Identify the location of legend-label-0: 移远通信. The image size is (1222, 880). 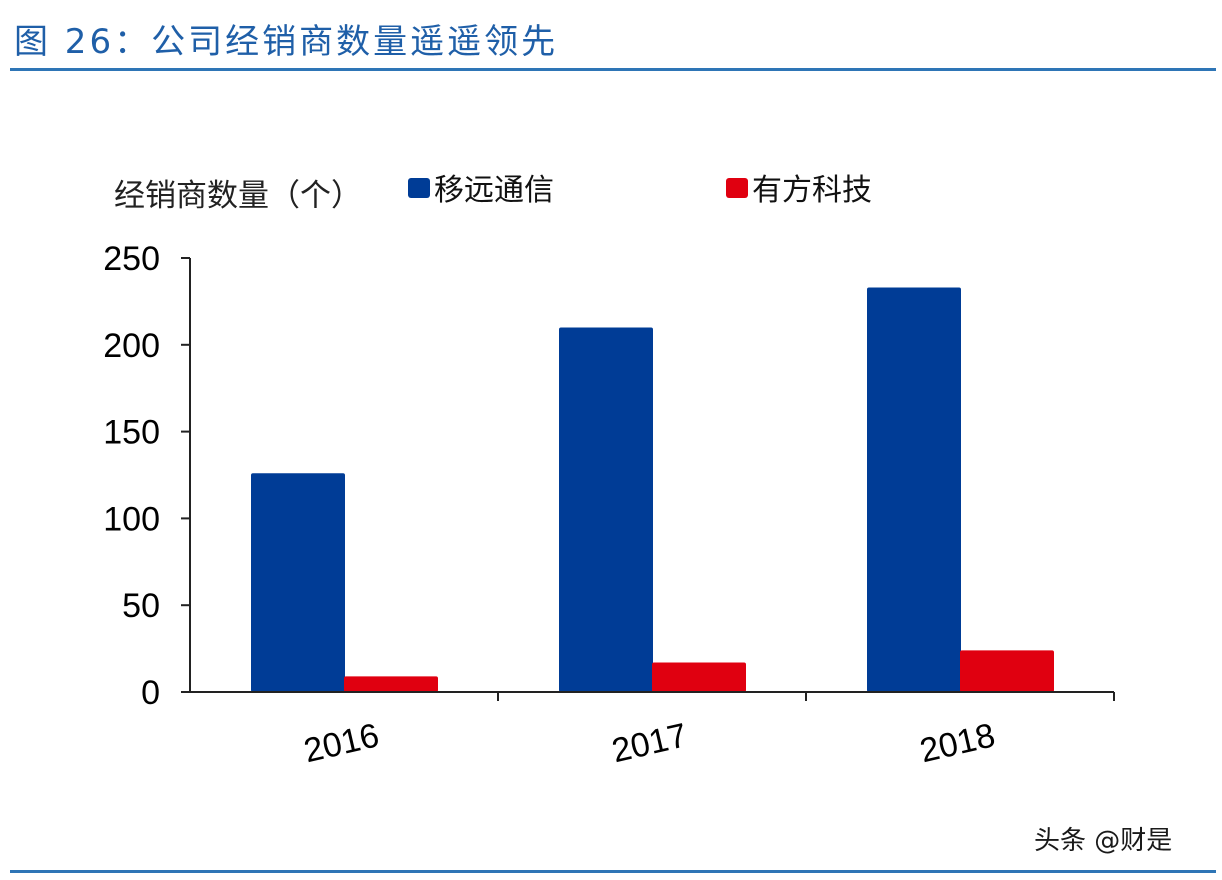
(494, 190).